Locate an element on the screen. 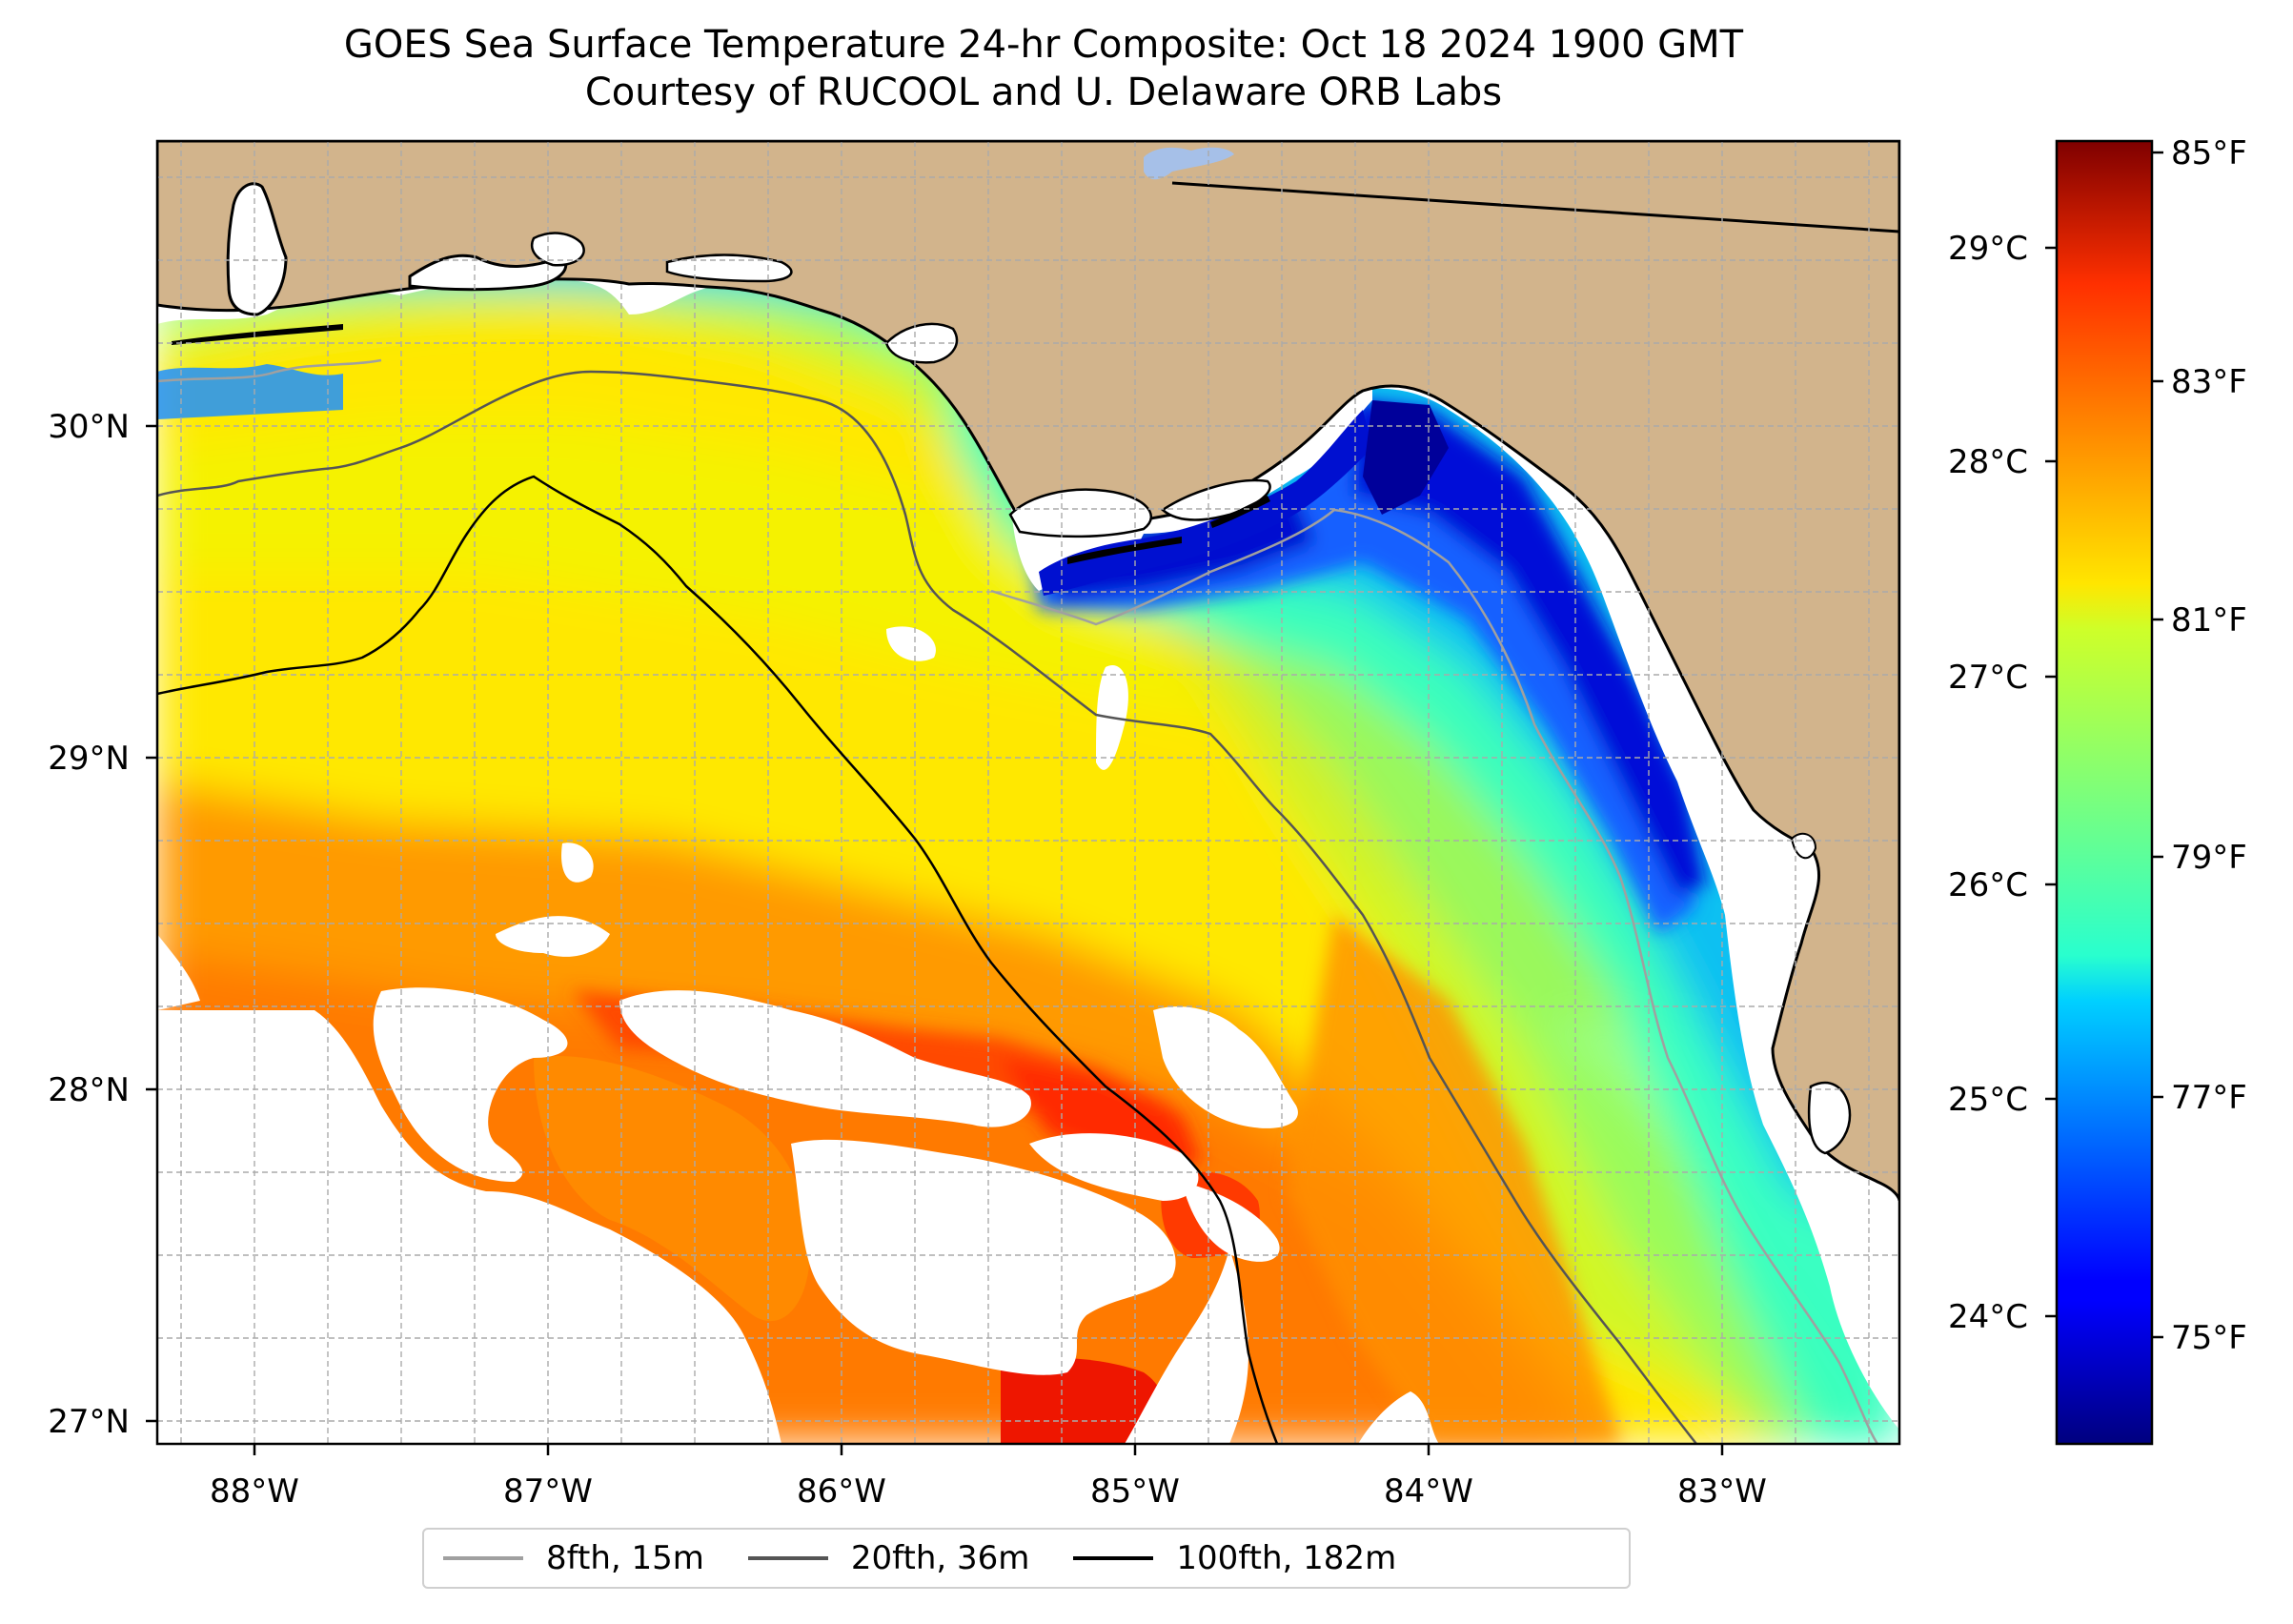 The height and width of the screenshot is (1624, 2293). colorbar-ticks is located at coordinates (2104, 745).